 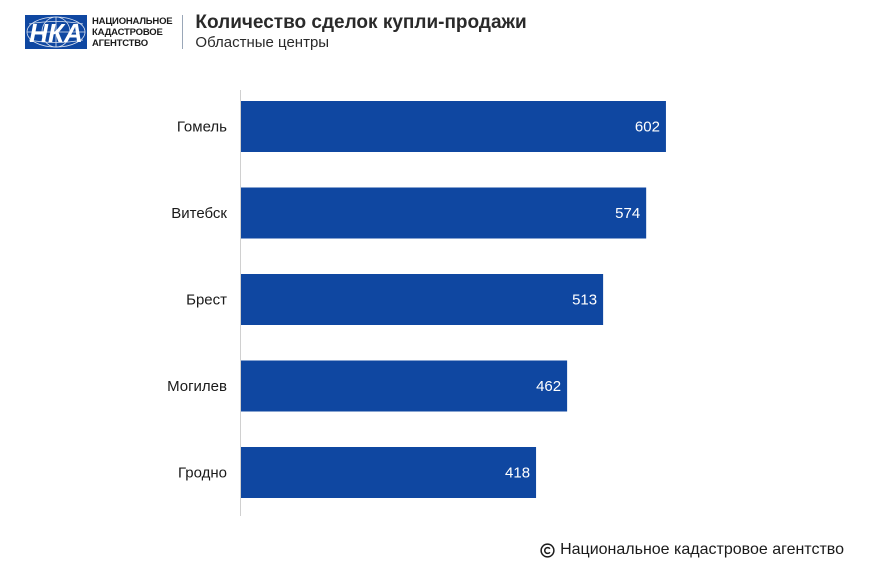 I want to click on category-label: Витебск, so click(x=199, y=213).